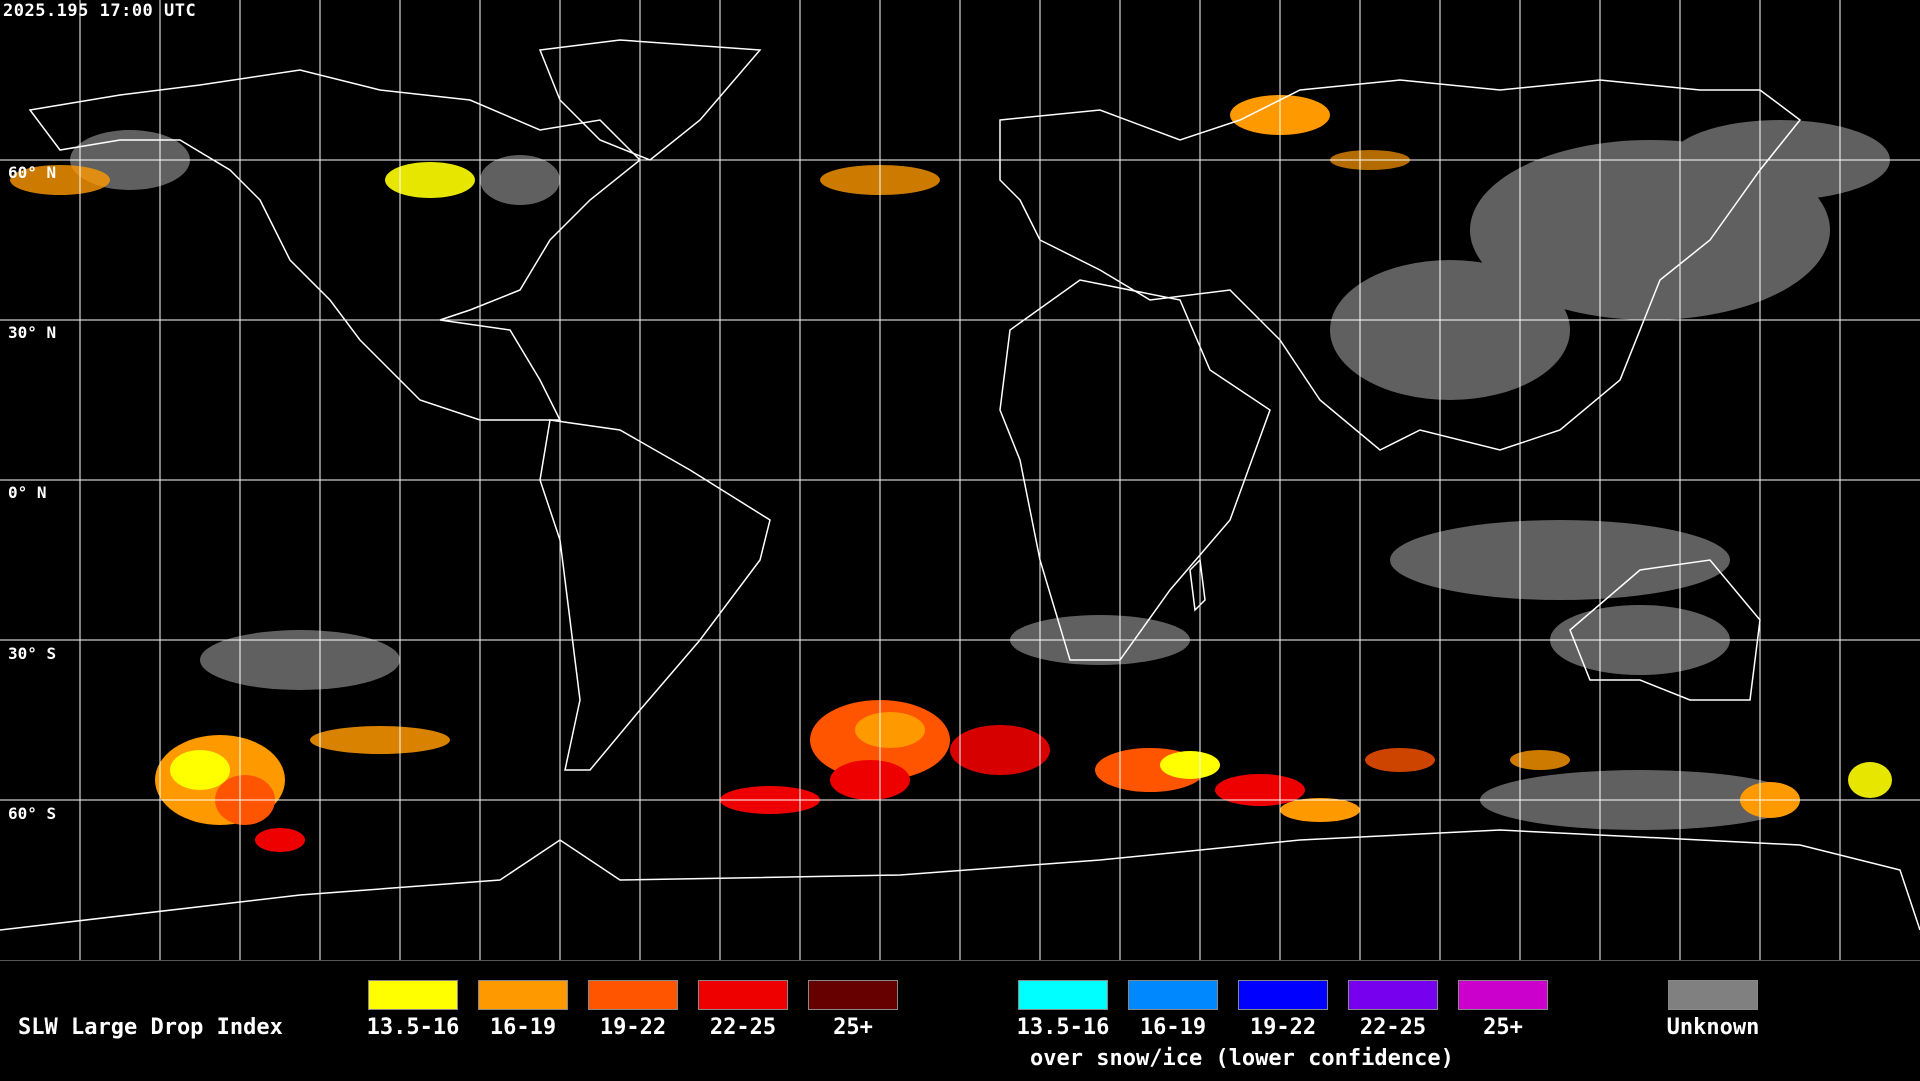 Image resolution: width=1920 pixels, height=1081 pixels. What do you see at coordinates (32, 332) in the screenshot?
I see `lat-label-30n: 30° N` at bounding box center [32, 332].